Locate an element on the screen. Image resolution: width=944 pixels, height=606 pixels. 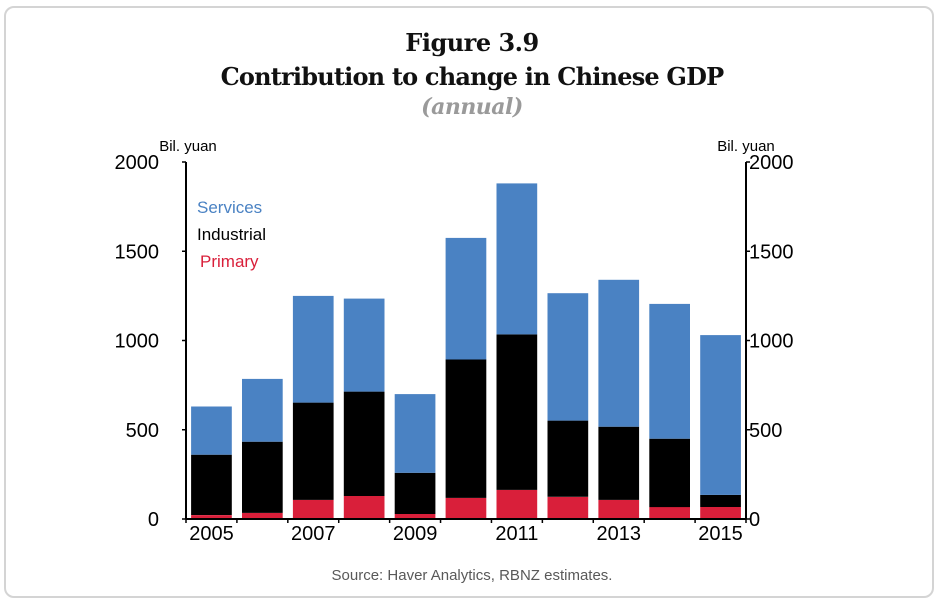
y-axis-label-right: Bil. yuan is located at coordinates (746, 146).